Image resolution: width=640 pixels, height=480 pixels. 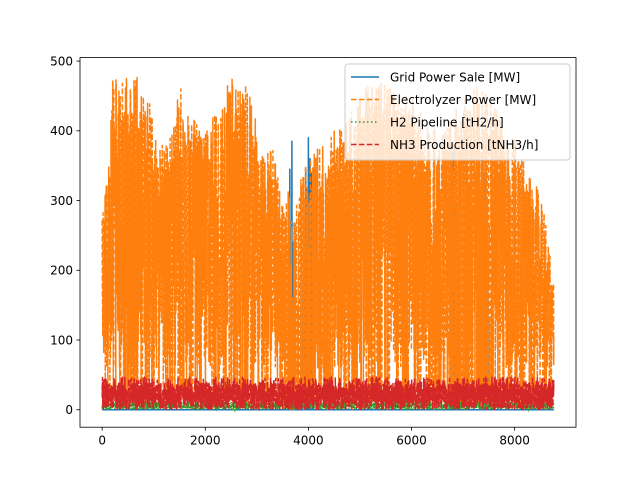 I want to click on y-tick-label: 300, so click(x=61, y=201).